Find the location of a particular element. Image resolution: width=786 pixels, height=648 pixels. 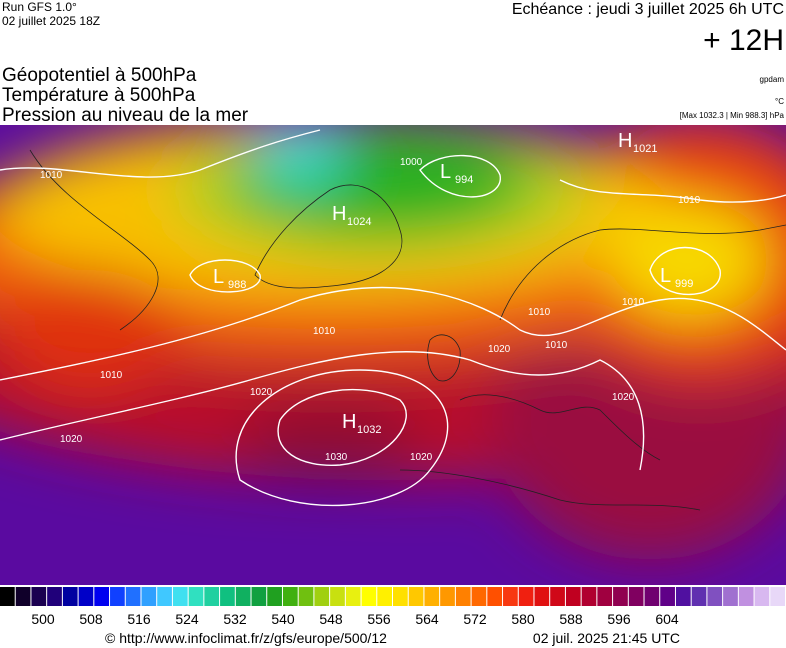

colorbar-label: 564 is located at coordinates (427, 619).